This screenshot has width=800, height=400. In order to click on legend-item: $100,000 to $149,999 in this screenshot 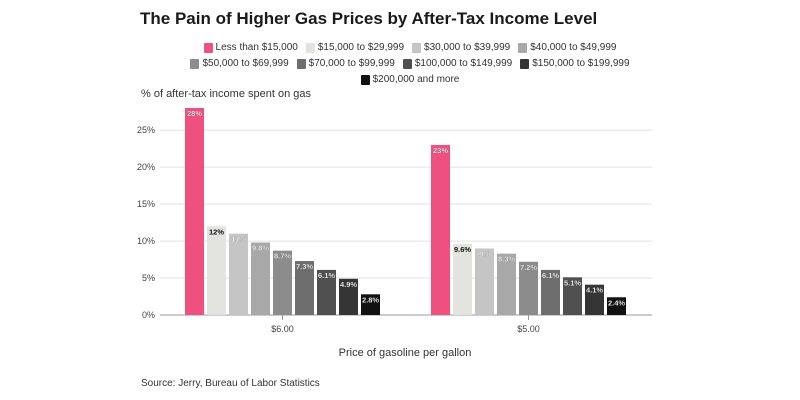, I will do `click(457, 64)`.